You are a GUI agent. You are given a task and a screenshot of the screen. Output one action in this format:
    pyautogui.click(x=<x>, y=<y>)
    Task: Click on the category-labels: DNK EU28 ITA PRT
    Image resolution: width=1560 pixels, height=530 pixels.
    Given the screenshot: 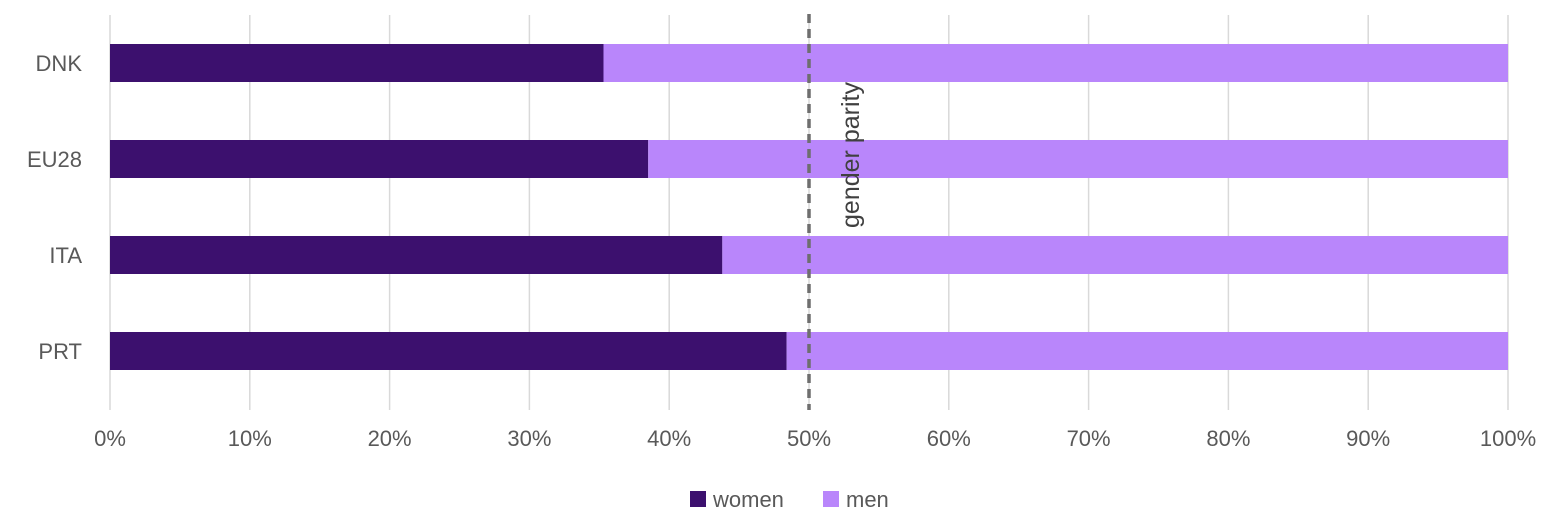 What is the action you would take?
    pyautogui.click(x=54, y=207)
    